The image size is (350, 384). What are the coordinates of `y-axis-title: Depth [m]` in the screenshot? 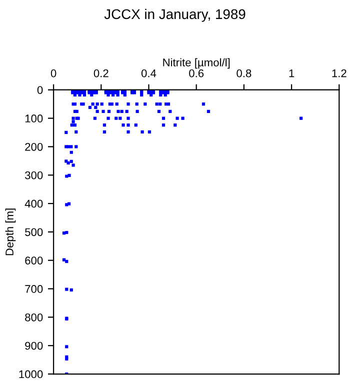 It's located at (10, 232).